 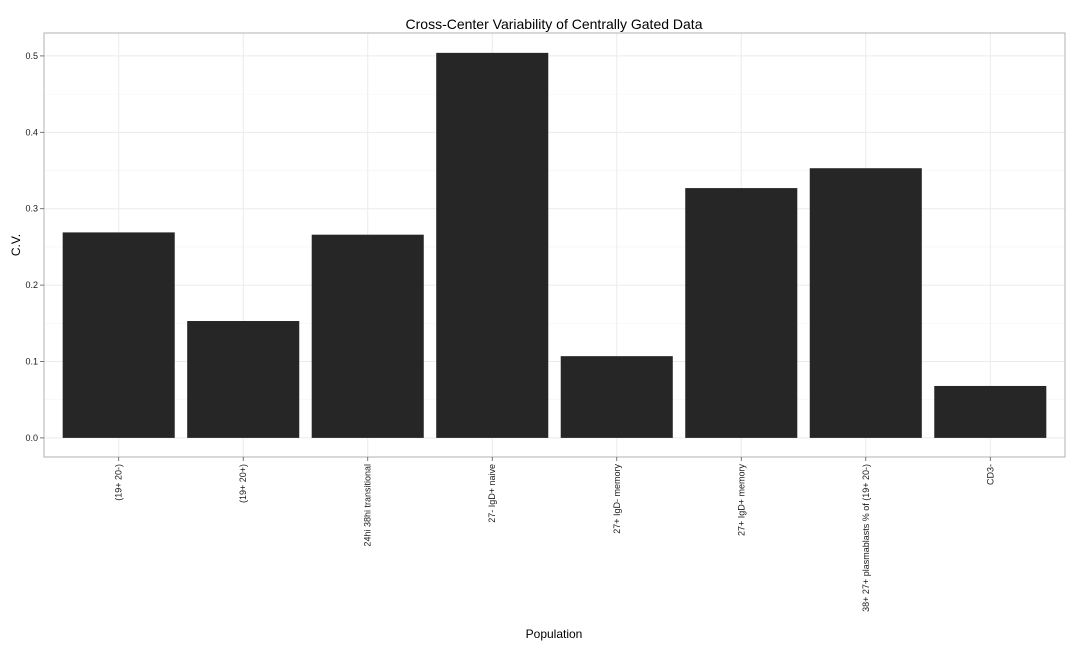 What do you see at coordinates (243, 483) in the screenshot?
I see `x-tick-label: (19+ 20+)` at bounding box center [243, 483].